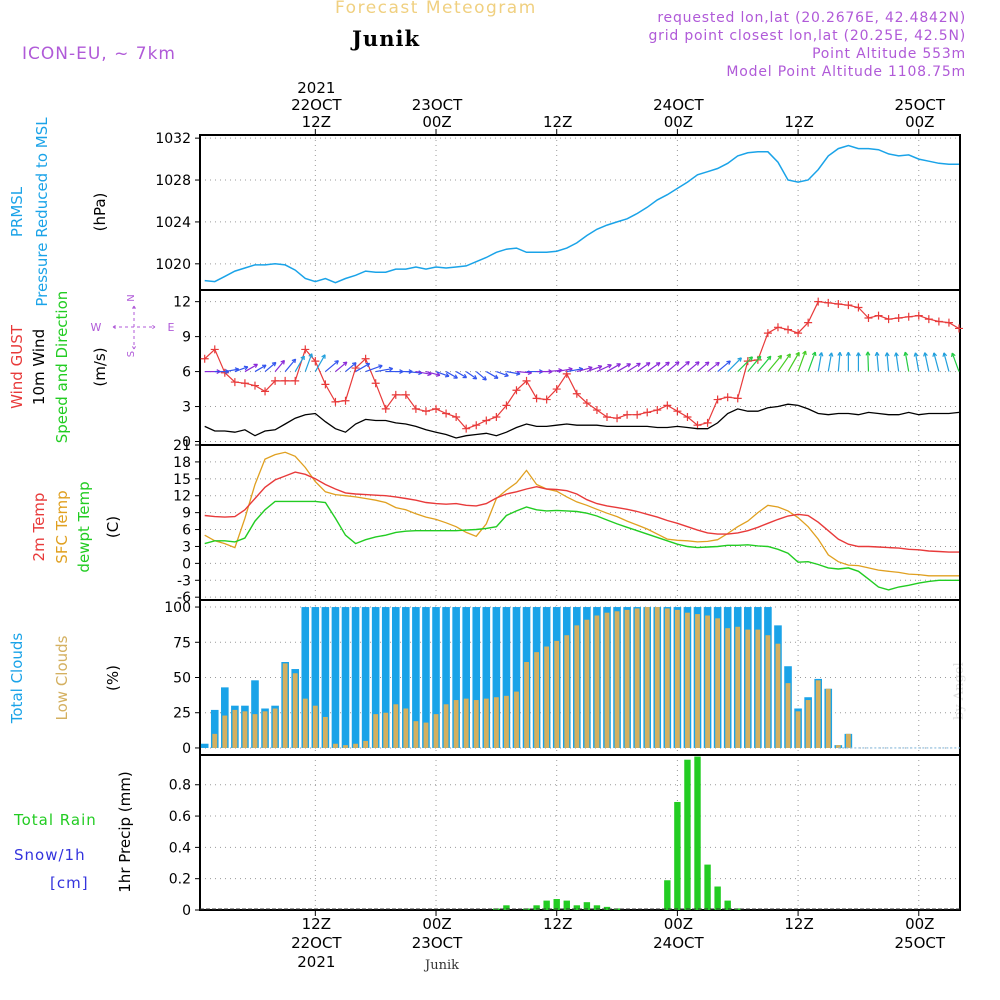 The width and height of the screenshot is (1000, 1000). Describe the element at coordinates (920, 943) in the screenshot. I see `x-bottom-label: 25OCT` at that location.